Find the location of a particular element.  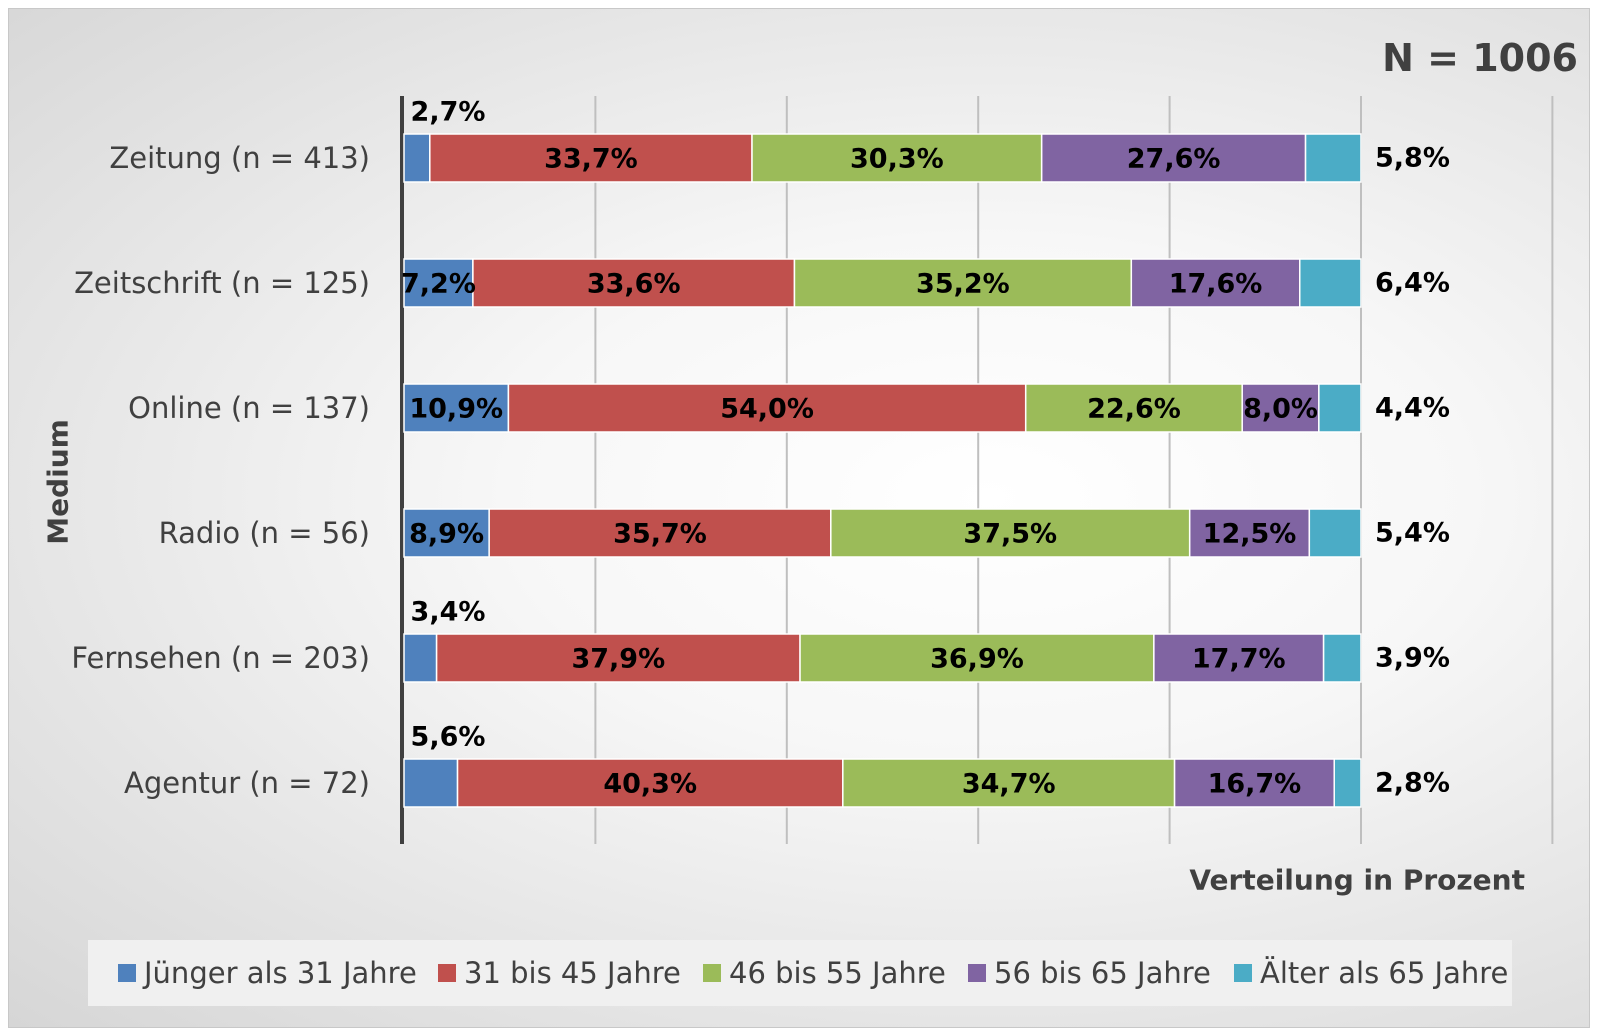

x-axis-title: Verteilung in Prozent is located at coordinates (1357, 880).